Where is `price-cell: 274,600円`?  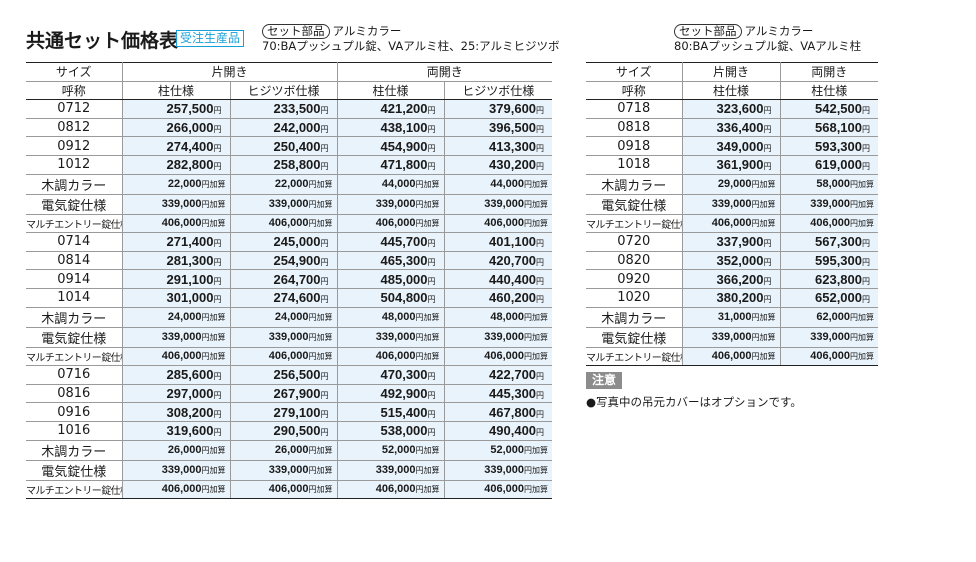
price-cell: 274,600円 is located at coordinates (284, 298).